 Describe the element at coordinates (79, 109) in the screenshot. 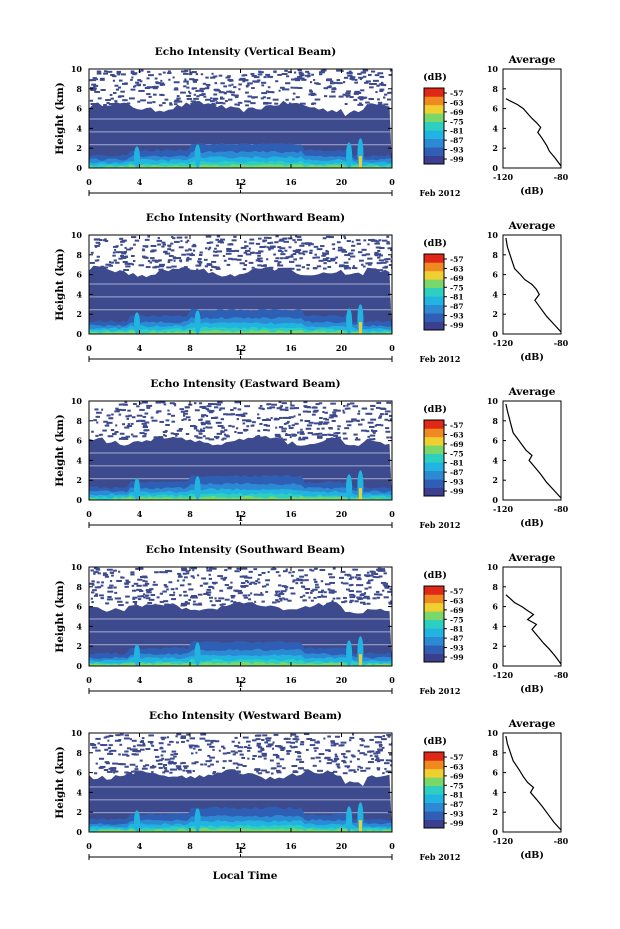

I see `y-tick-label: 6` at that location.